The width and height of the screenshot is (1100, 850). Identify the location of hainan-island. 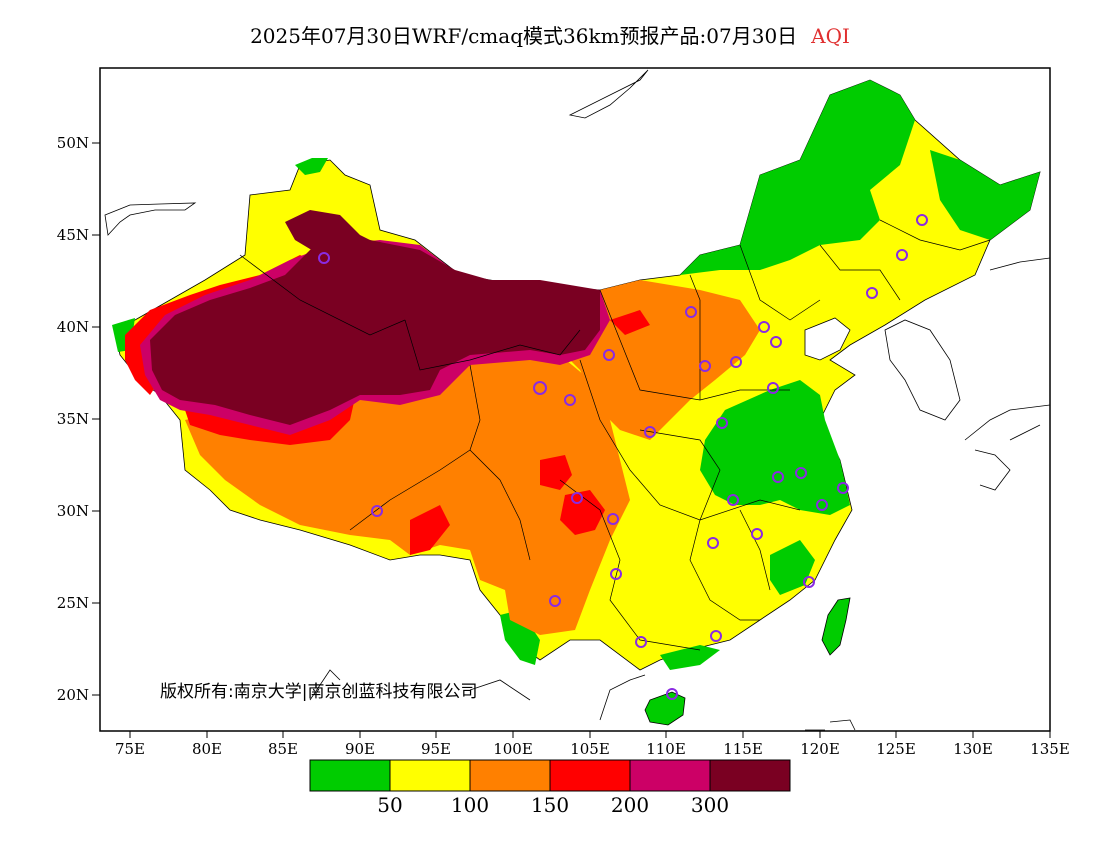
(665, 708).